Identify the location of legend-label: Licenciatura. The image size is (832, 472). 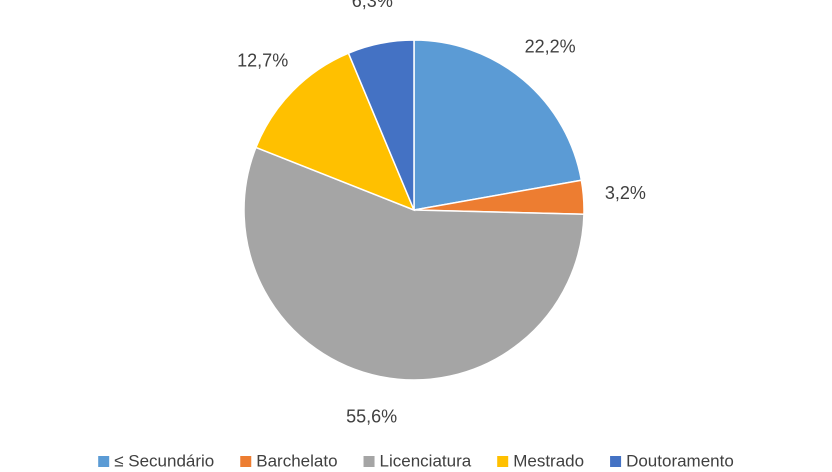
(426, 460).